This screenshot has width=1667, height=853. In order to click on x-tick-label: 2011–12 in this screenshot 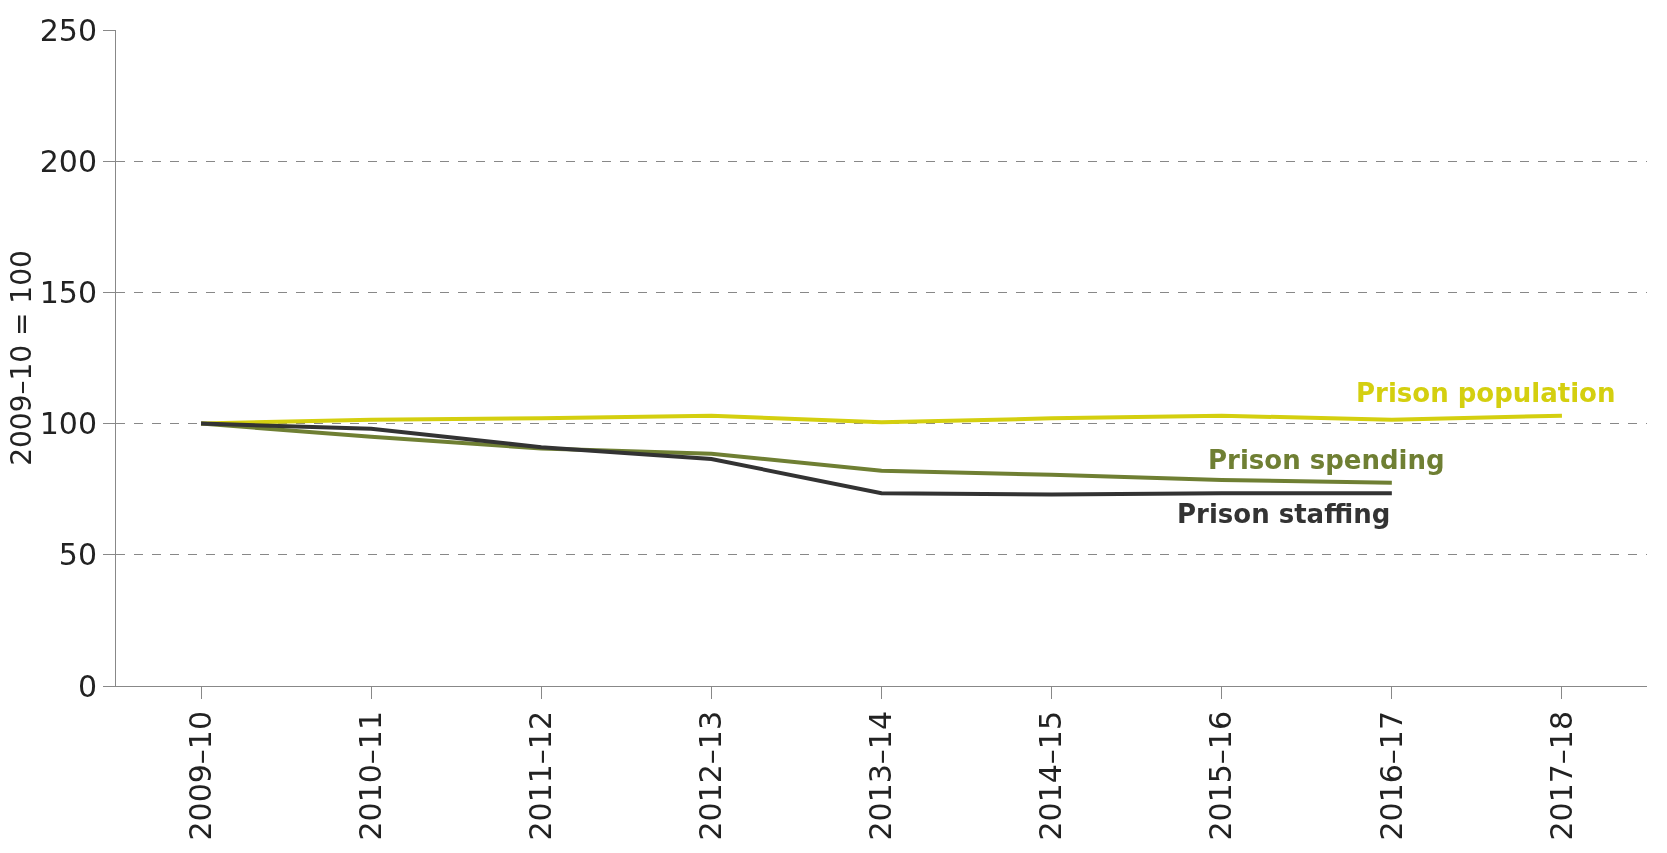, I will do `click(541, 776)`.